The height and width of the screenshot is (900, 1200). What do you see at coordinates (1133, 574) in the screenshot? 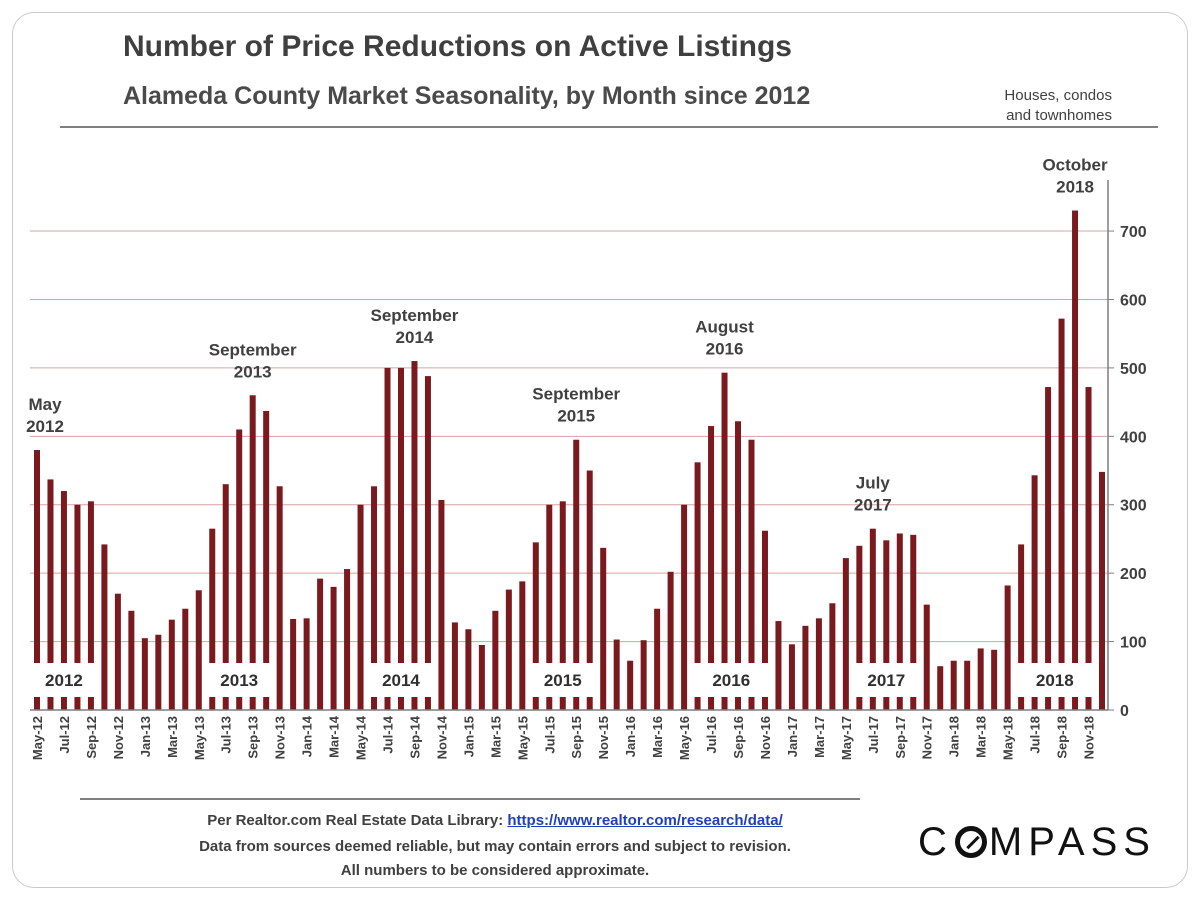
I see `y-tick-label: 200` at bounding box center [1133, 574].